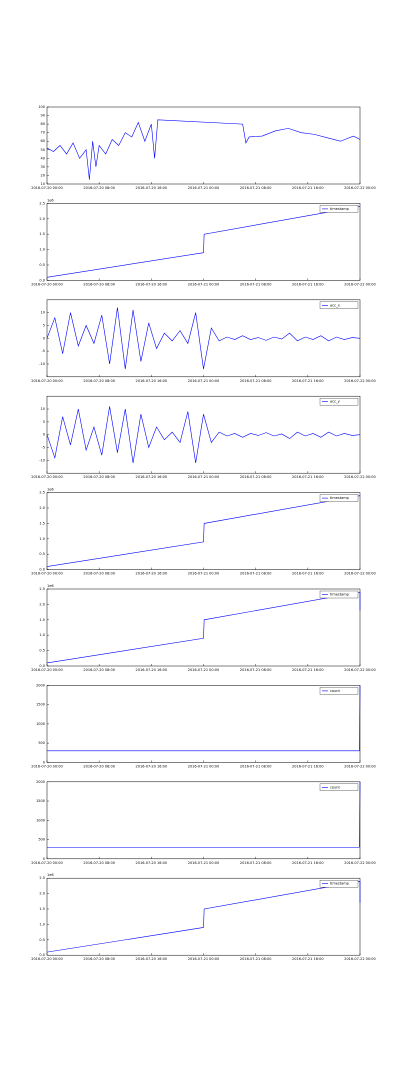  Describe the element at coordinates (43, 158) in the screenshot. I see `y-tick-label: 40` at that location.